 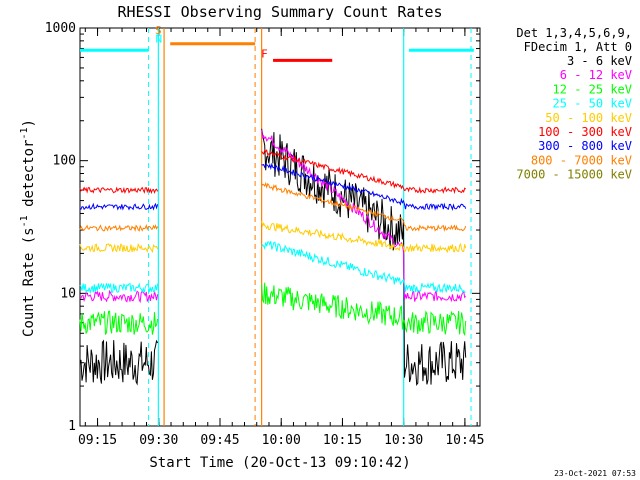 What do you see at coordinates (158, 30) in the screenshot?
I see `marker-label: S` at bounding box center [158, 30].